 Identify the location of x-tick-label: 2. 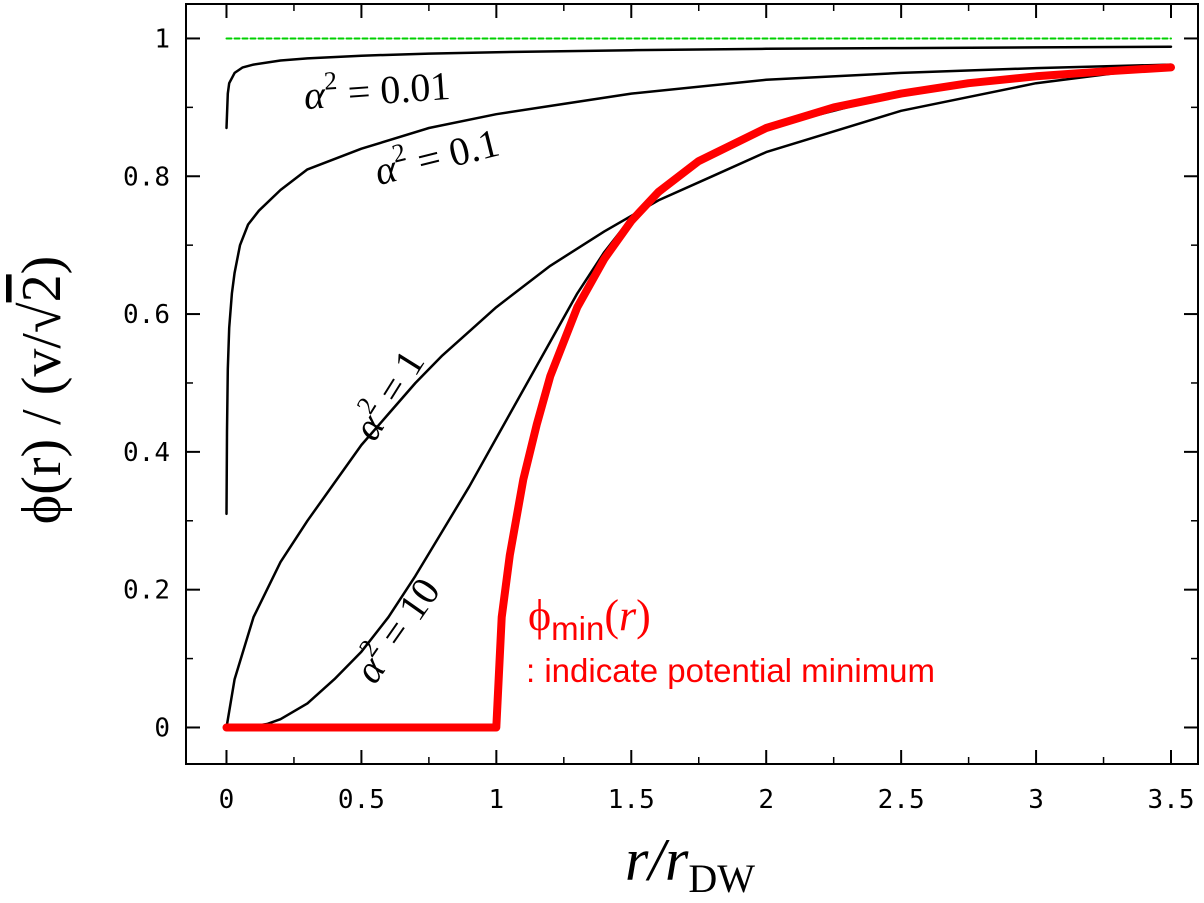
(766, 800).